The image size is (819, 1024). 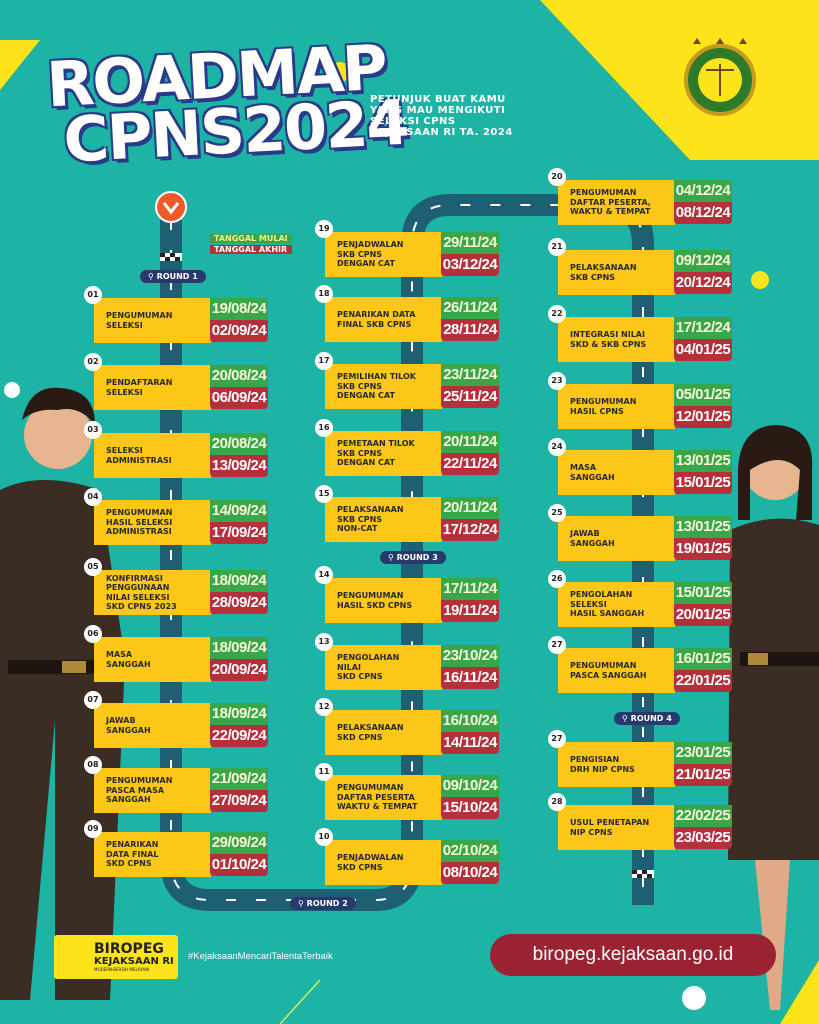 I want to click on decor-line, so click(x=300, y=1001).